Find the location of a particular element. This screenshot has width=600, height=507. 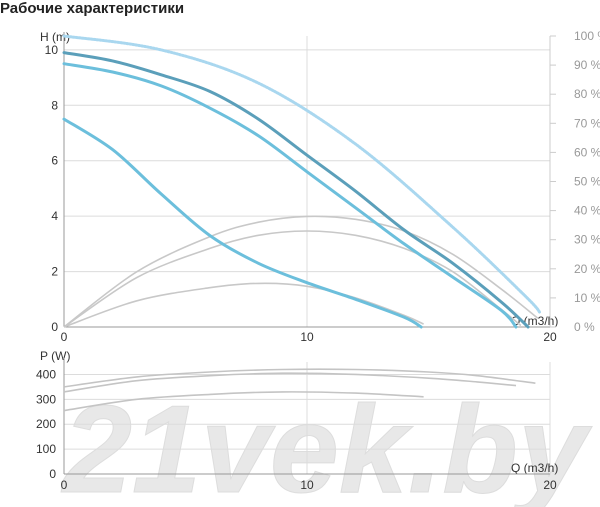

power-tick-label: 200 is located at coordinates (46, 424).